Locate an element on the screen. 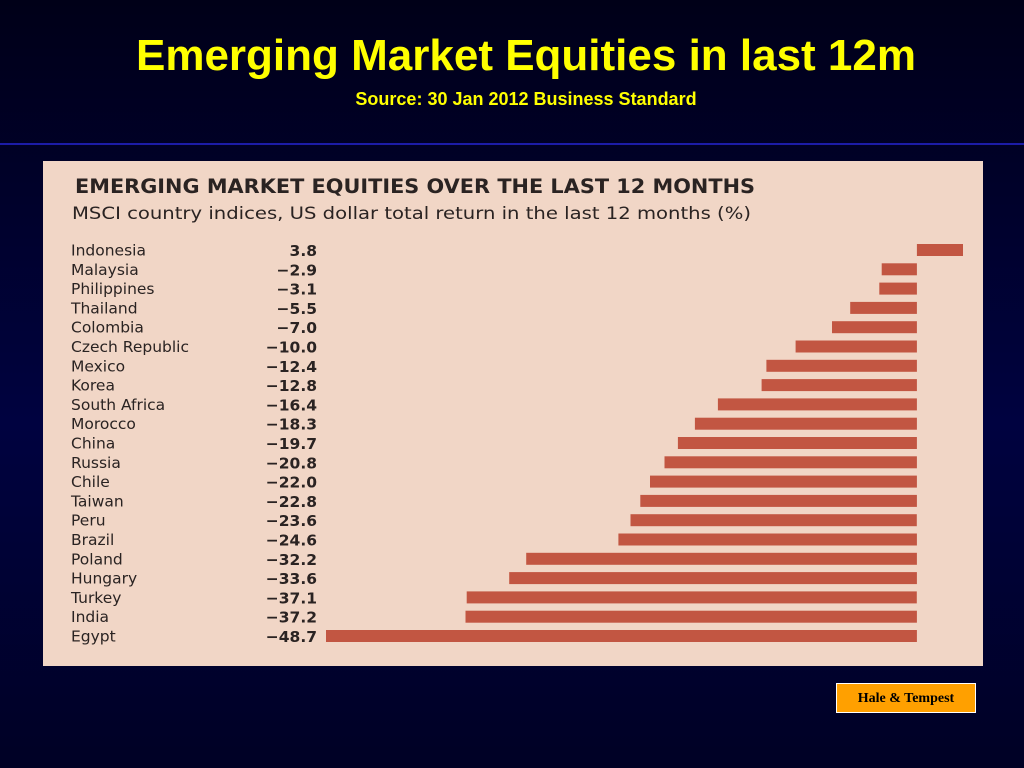 The image size is (1024, 768). slide-subtitle: Source: 30 Jan 2012 Business Standard is located at coordinates (526, 99).